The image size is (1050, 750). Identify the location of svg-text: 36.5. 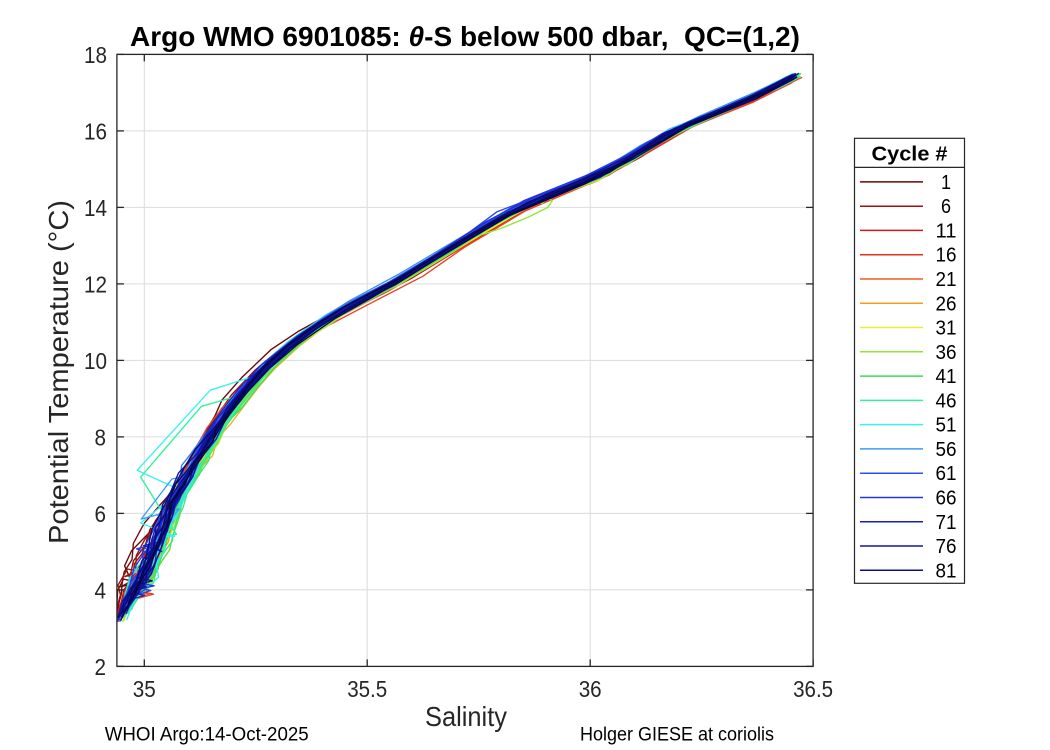
(813, 689).